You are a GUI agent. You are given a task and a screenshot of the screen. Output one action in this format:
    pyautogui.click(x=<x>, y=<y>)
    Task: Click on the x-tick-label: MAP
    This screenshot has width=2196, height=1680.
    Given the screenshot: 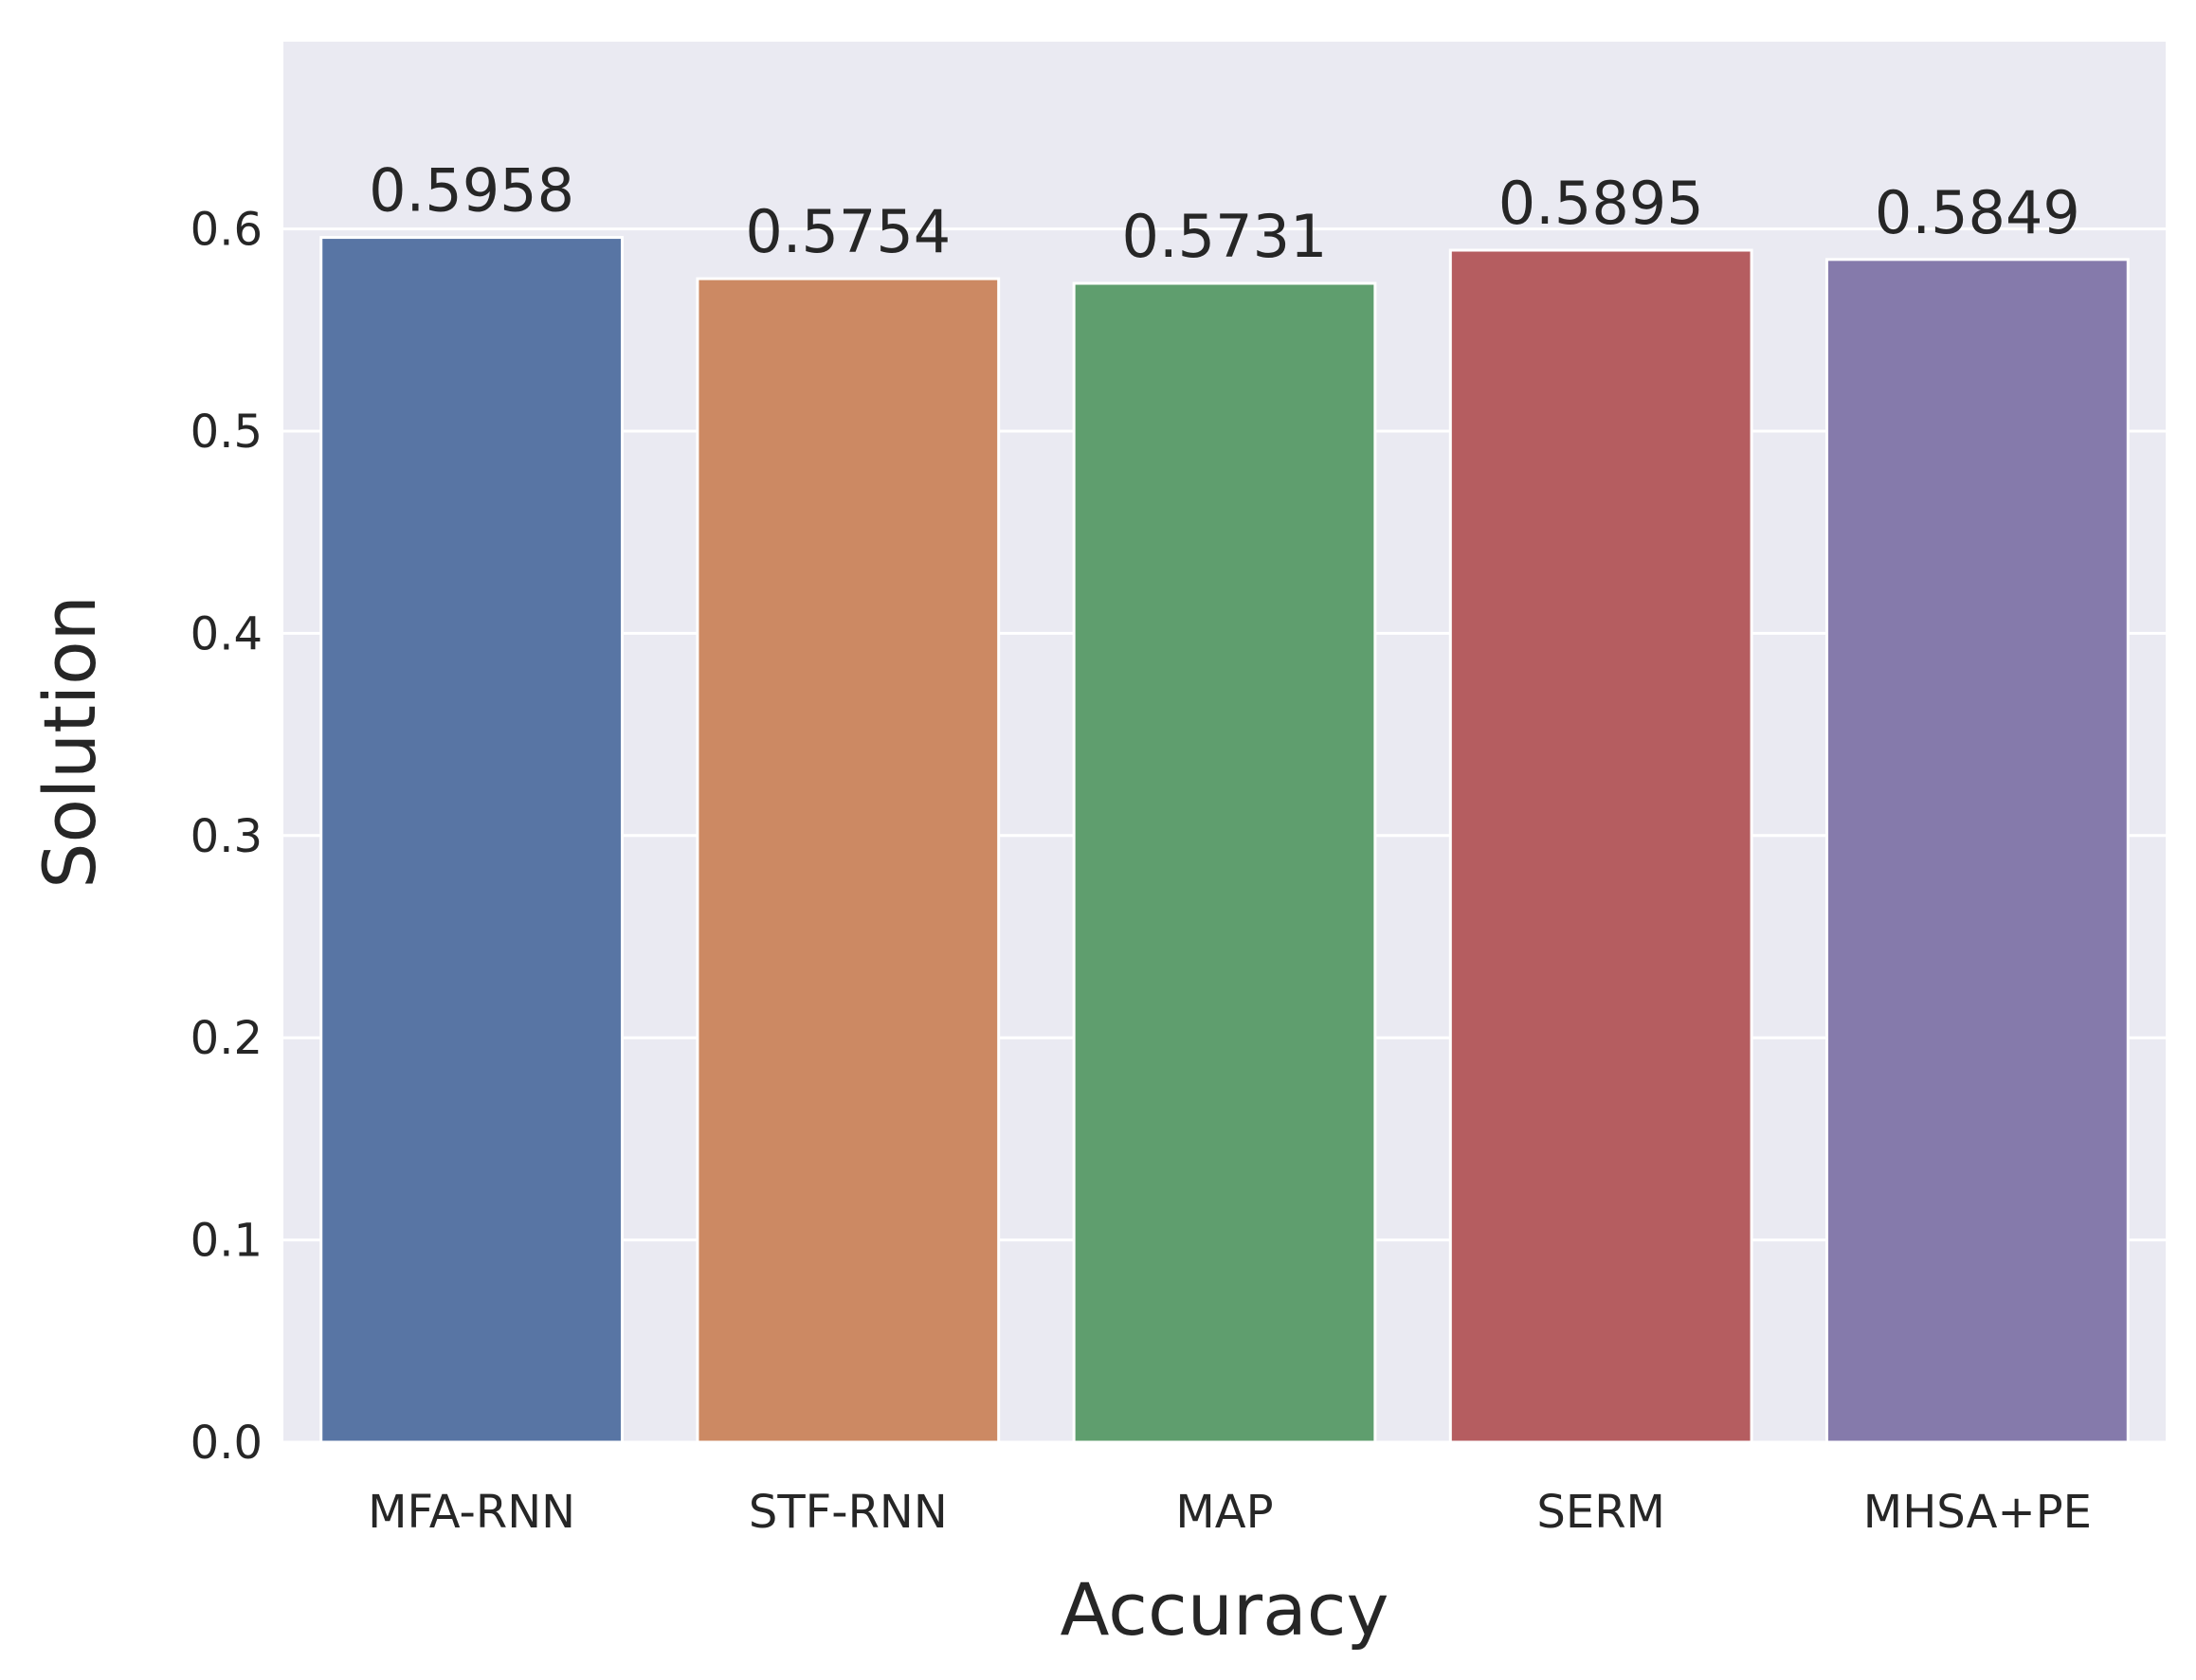 What is the action you would take?
    pyautogui.click(x=1224, y=1512)
    